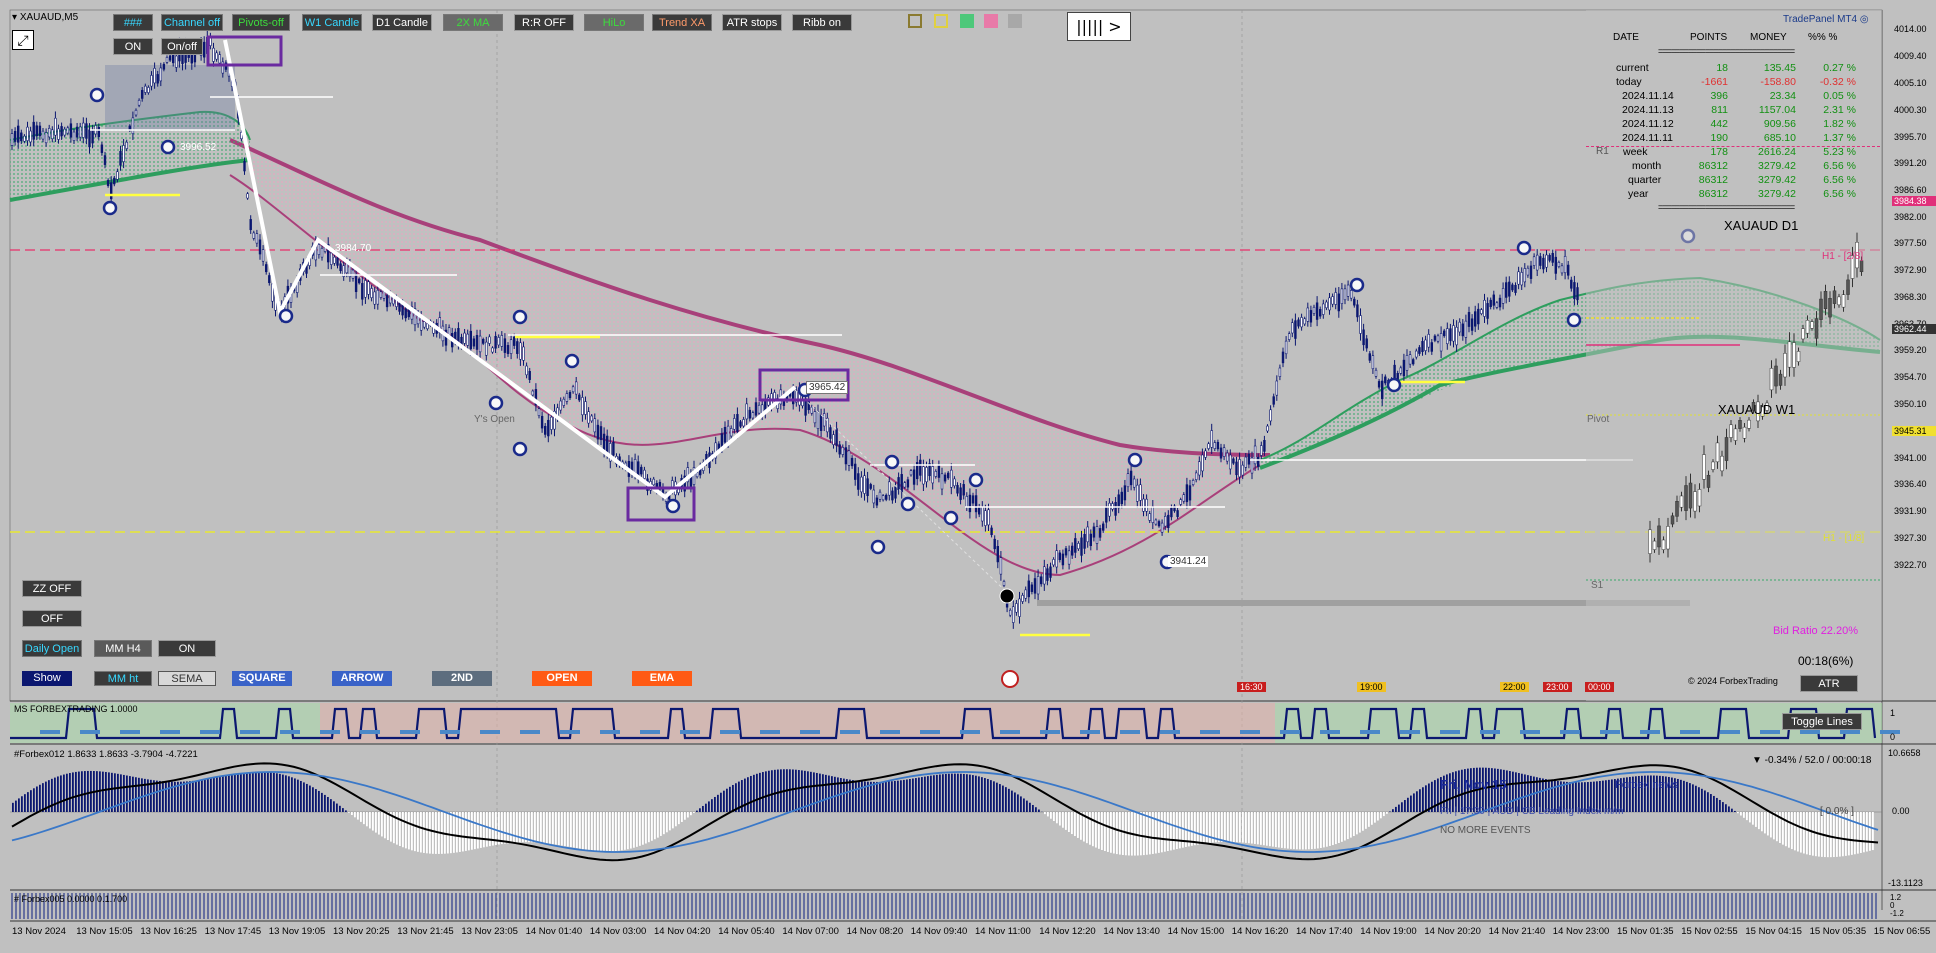 This screenshot has height=953, width=1936. I want to click on 2x-ma-button: 2X MA, so click(473, 22).